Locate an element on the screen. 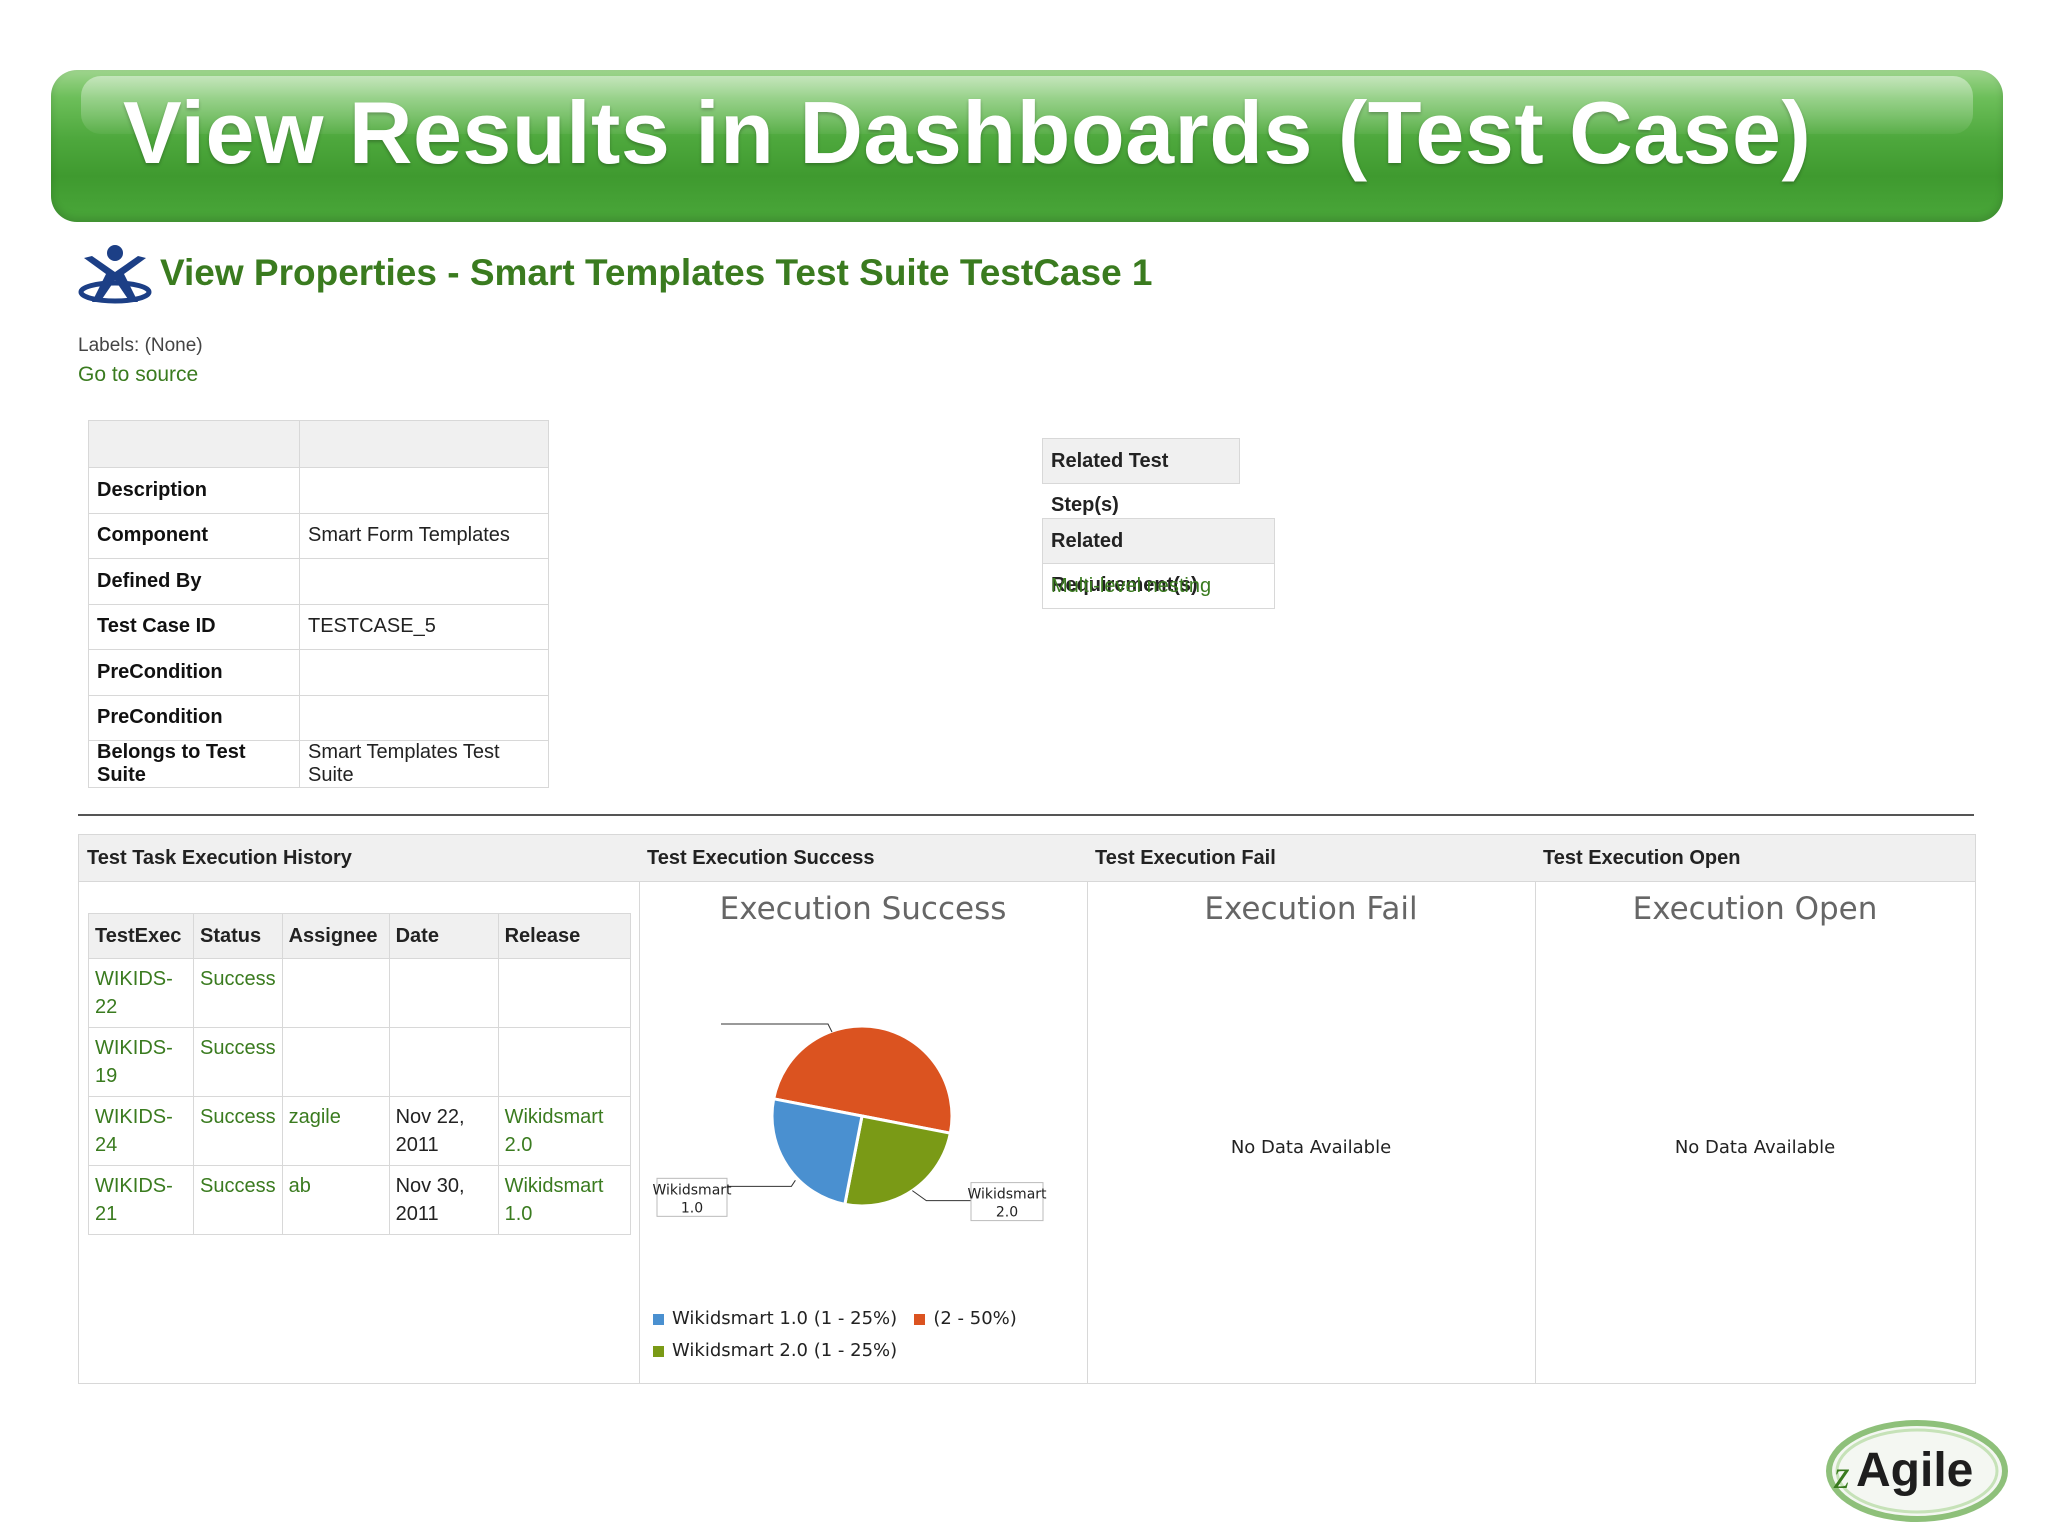 The height and width of the screenshot is (1536, 2048). property-row: Defined By is located at coordinates (318, 581).